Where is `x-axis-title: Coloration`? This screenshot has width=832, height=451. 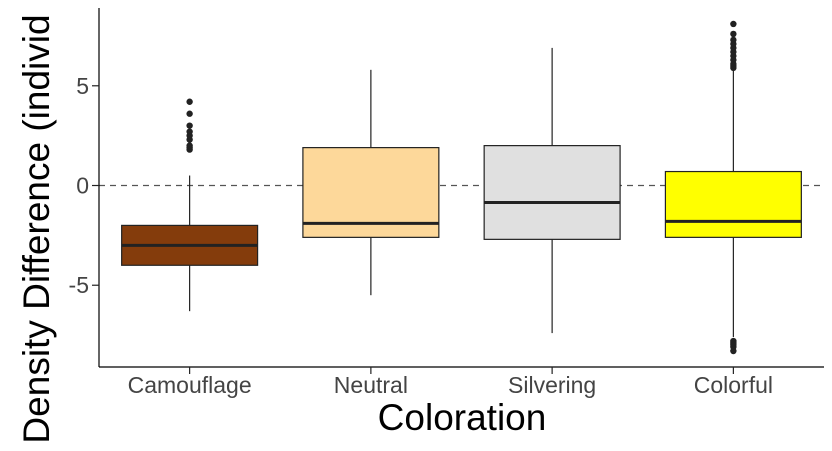
x-axis-title: Coloration is located at coordinates (462, 417).